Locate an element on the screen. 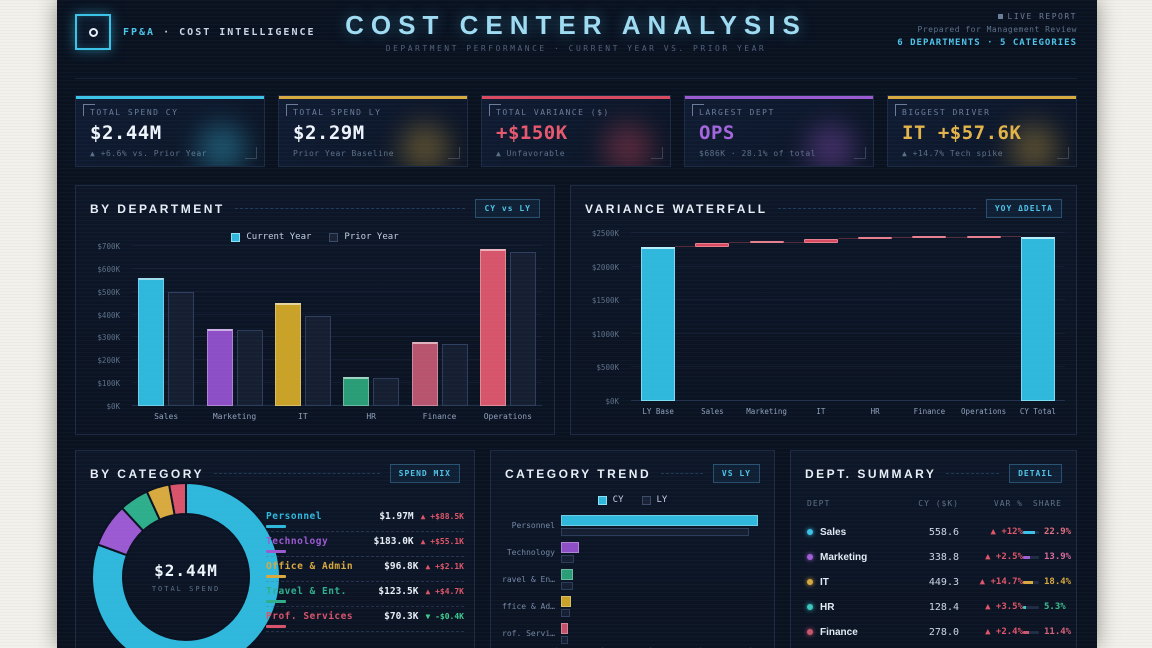 The image size is (1152, 648). trend-row: Personnel is located at coordinates (628, 525).